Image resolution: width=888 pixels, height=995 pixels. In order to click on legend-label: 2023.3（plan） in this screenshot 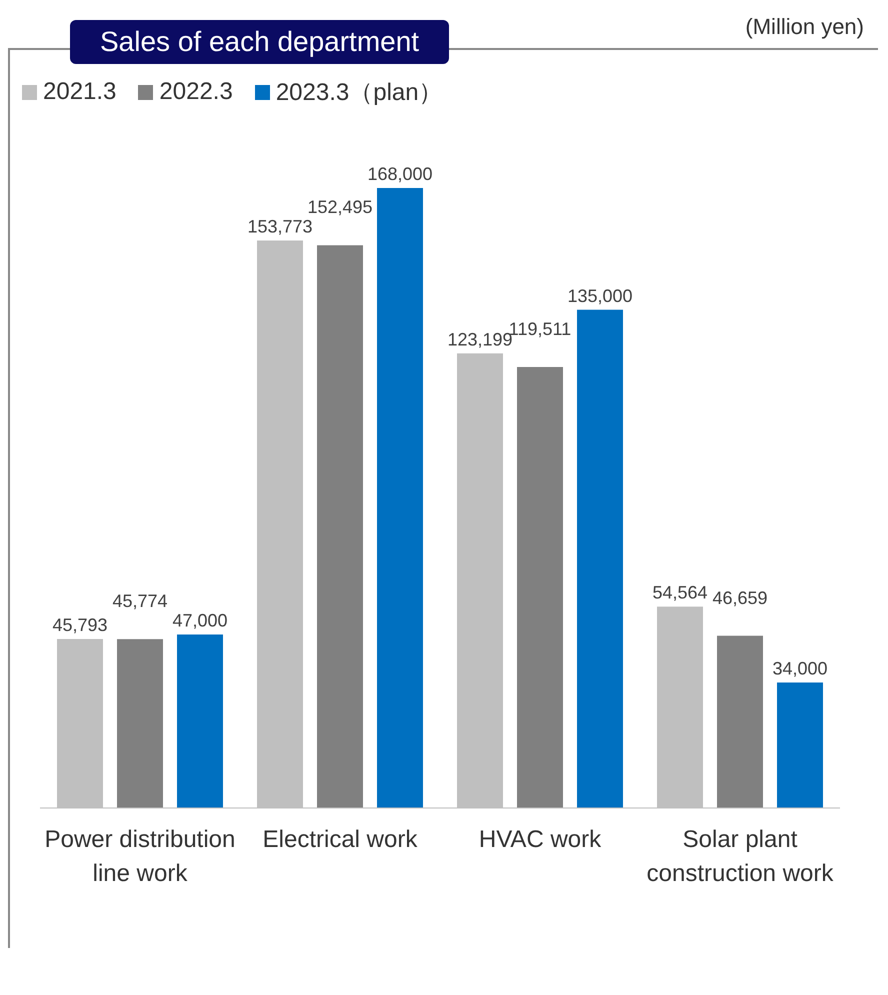, I will do `click(359, 93)`.